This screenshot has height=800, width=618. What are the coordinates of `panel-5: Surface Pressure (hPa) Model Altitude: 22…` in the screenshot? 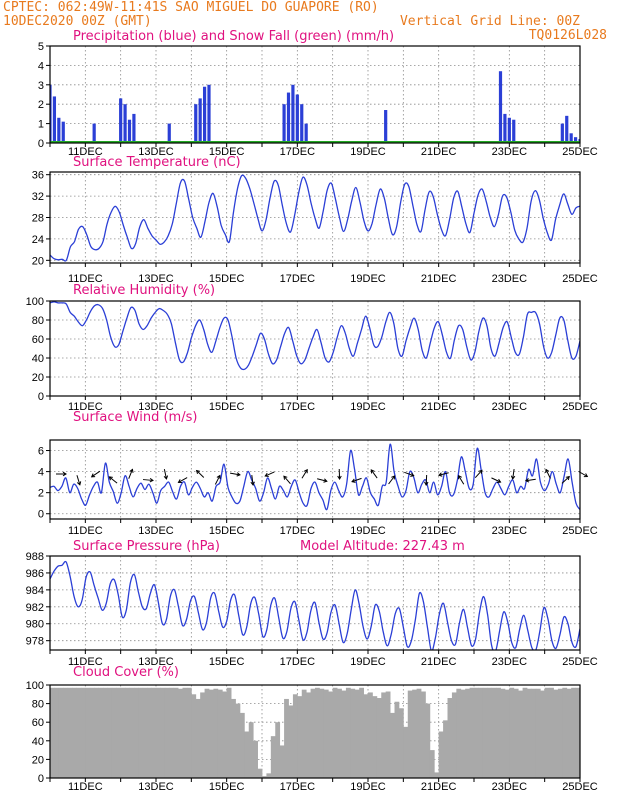 It's located at (312, 603).